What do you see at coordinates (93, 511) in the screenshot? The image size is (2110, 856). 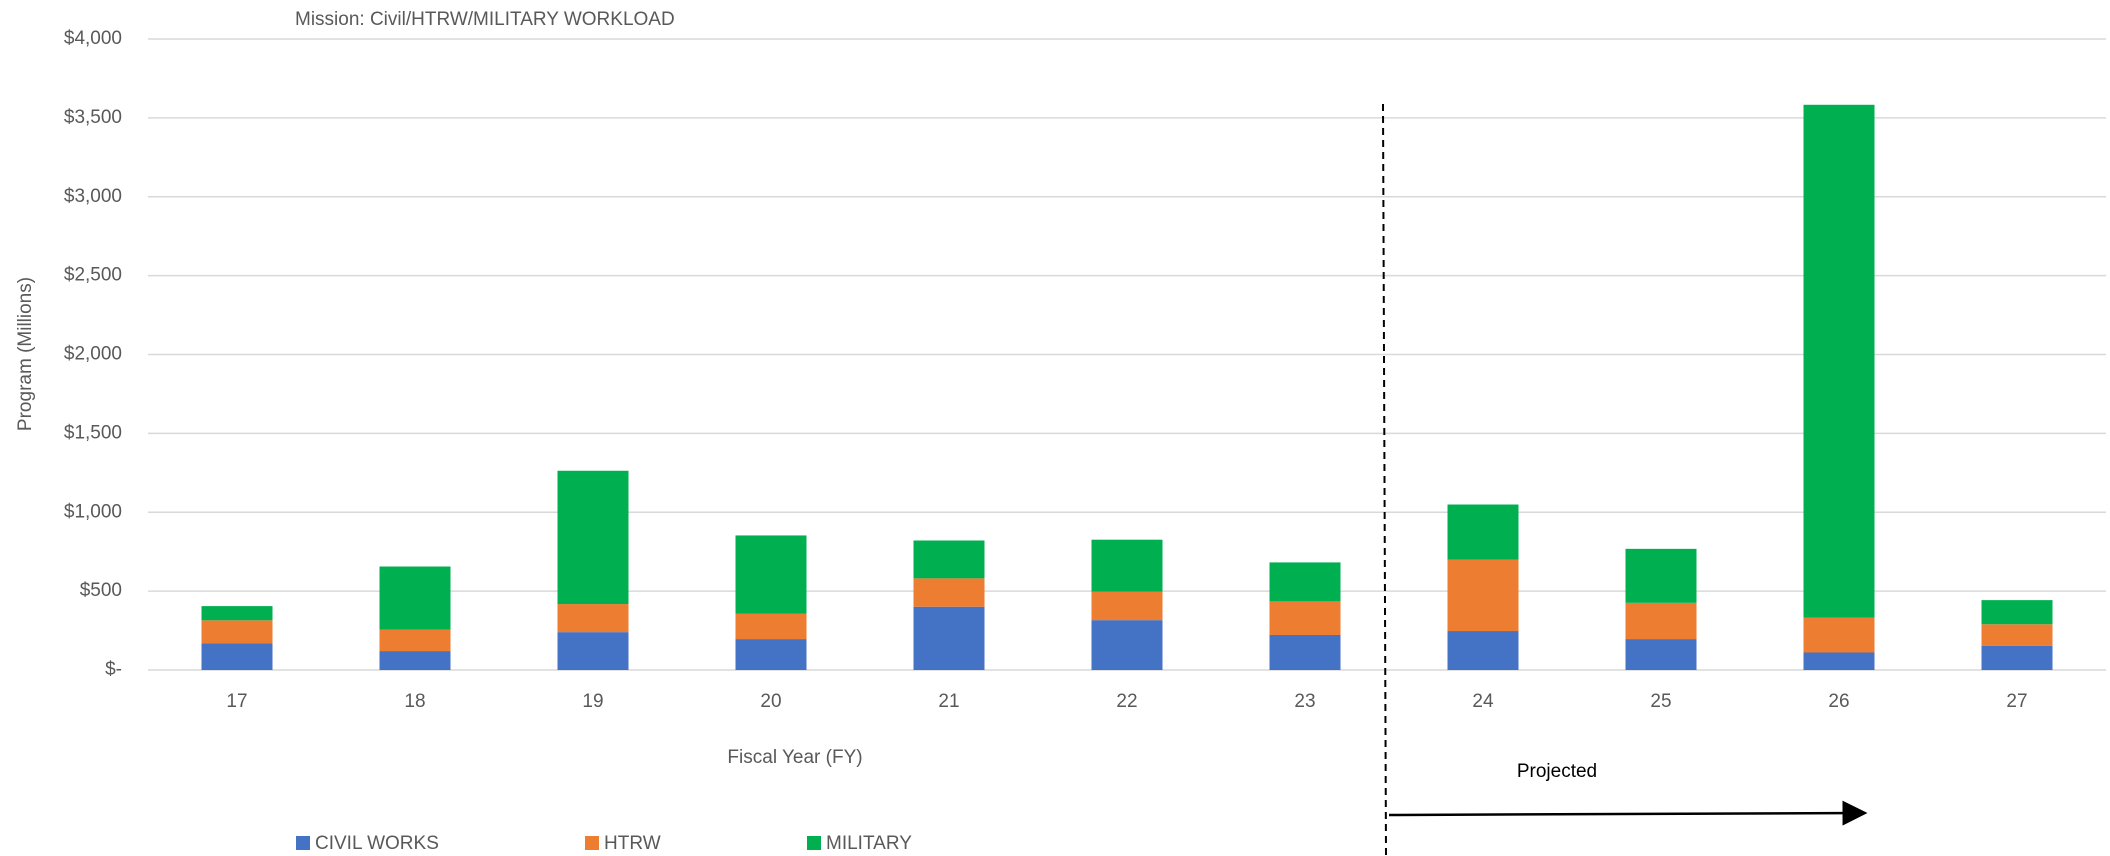 I see `y-tick-label: $1,000` at bounding box center [93, 511].